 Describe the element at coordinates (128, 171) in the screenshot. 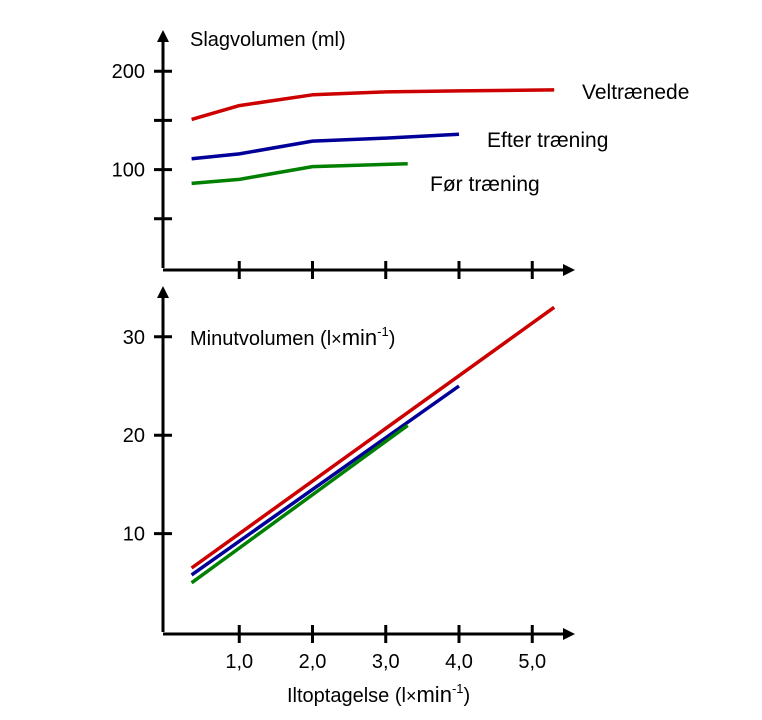

I see `top-y-tick-label: 100` at that location.